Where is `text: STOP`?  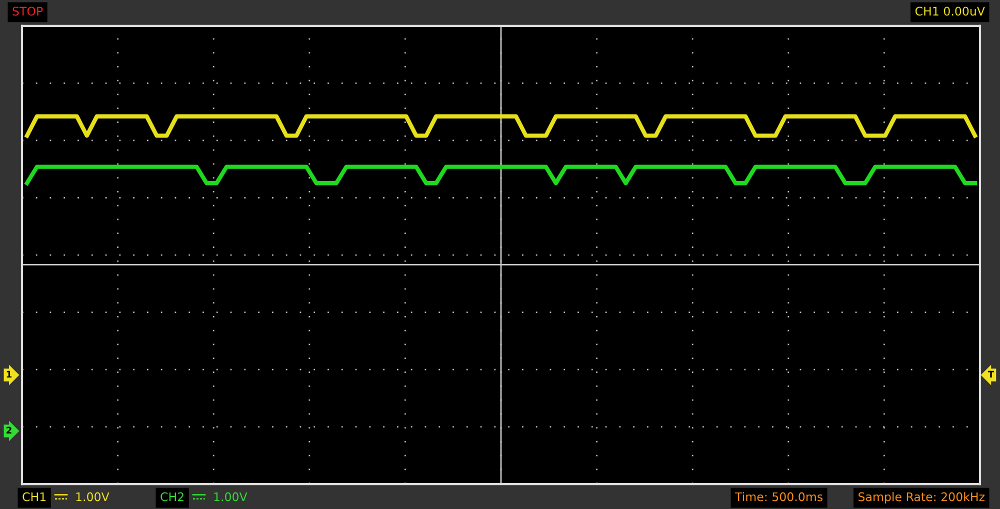 text: STOP is located at coordinates (27, 11).